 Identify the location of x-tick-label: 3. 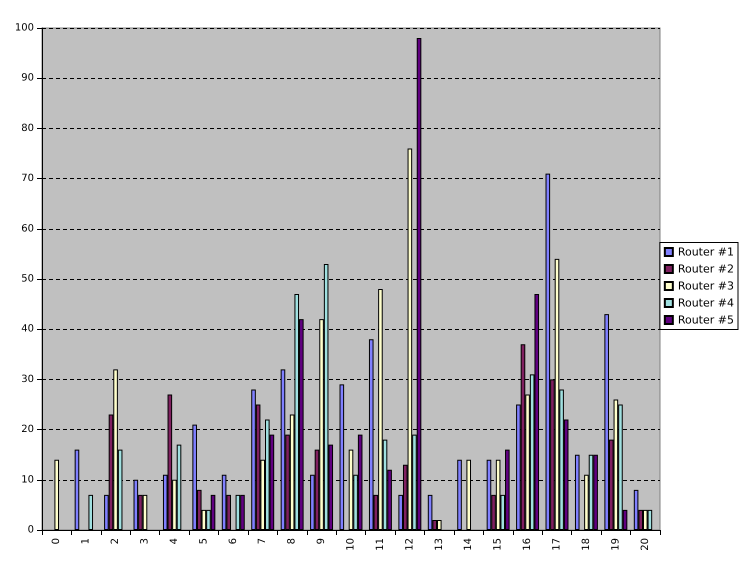
(145, 541).